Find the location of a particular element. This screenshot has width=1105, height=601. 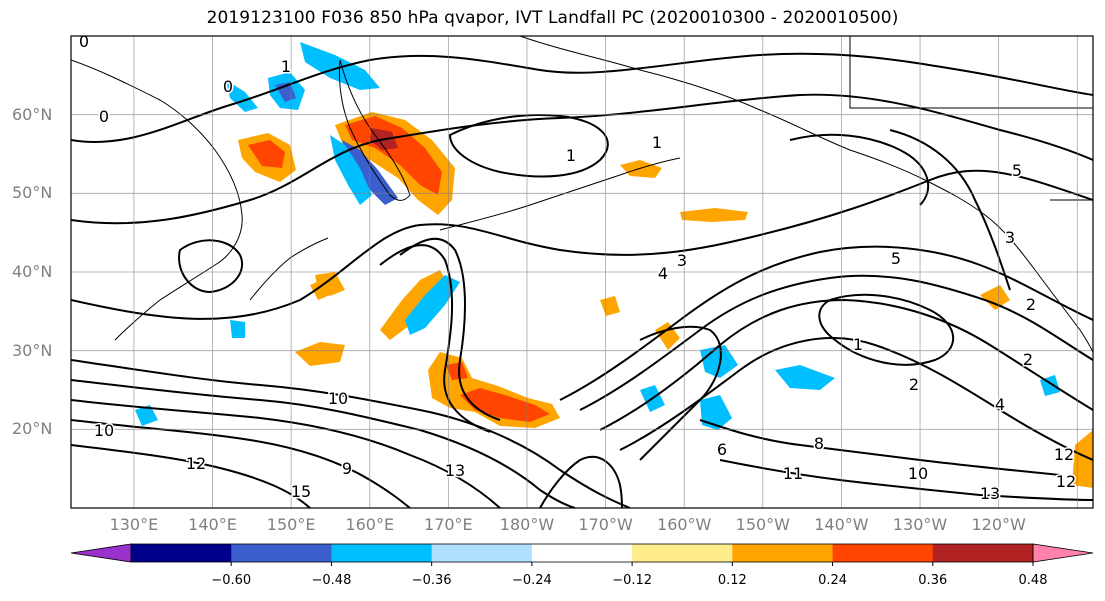

contour-label: 8 is located at coordinates (819, 443).